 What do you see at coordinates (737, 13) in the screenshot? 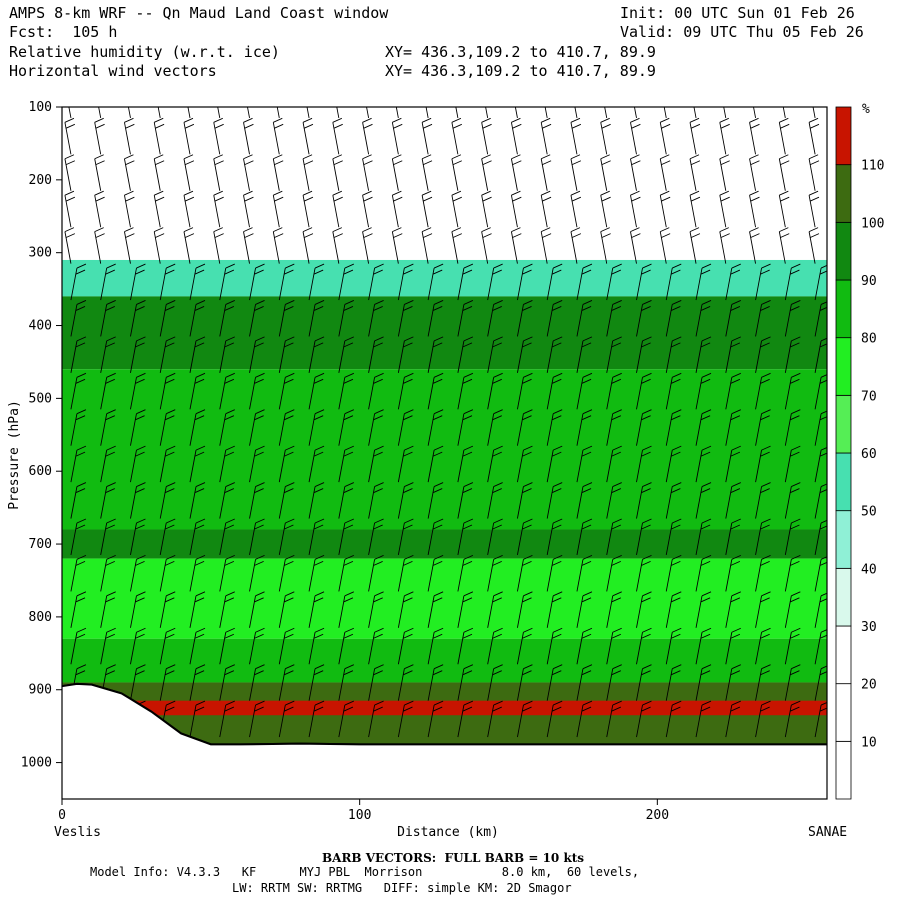
I see `init-time: Init: 00 UTC Sun 01 Feb 26` at bounding box center [737, 13].